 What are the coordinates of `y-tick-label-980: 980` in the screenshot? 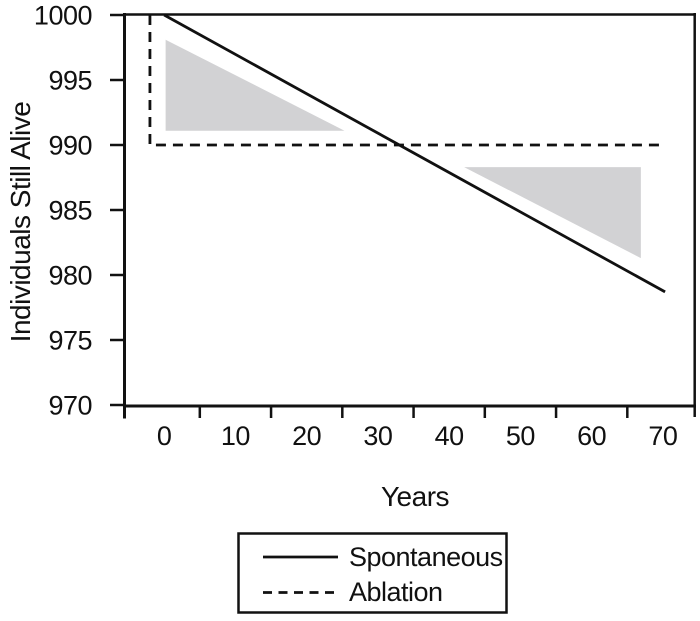 It's located at (70, 276).